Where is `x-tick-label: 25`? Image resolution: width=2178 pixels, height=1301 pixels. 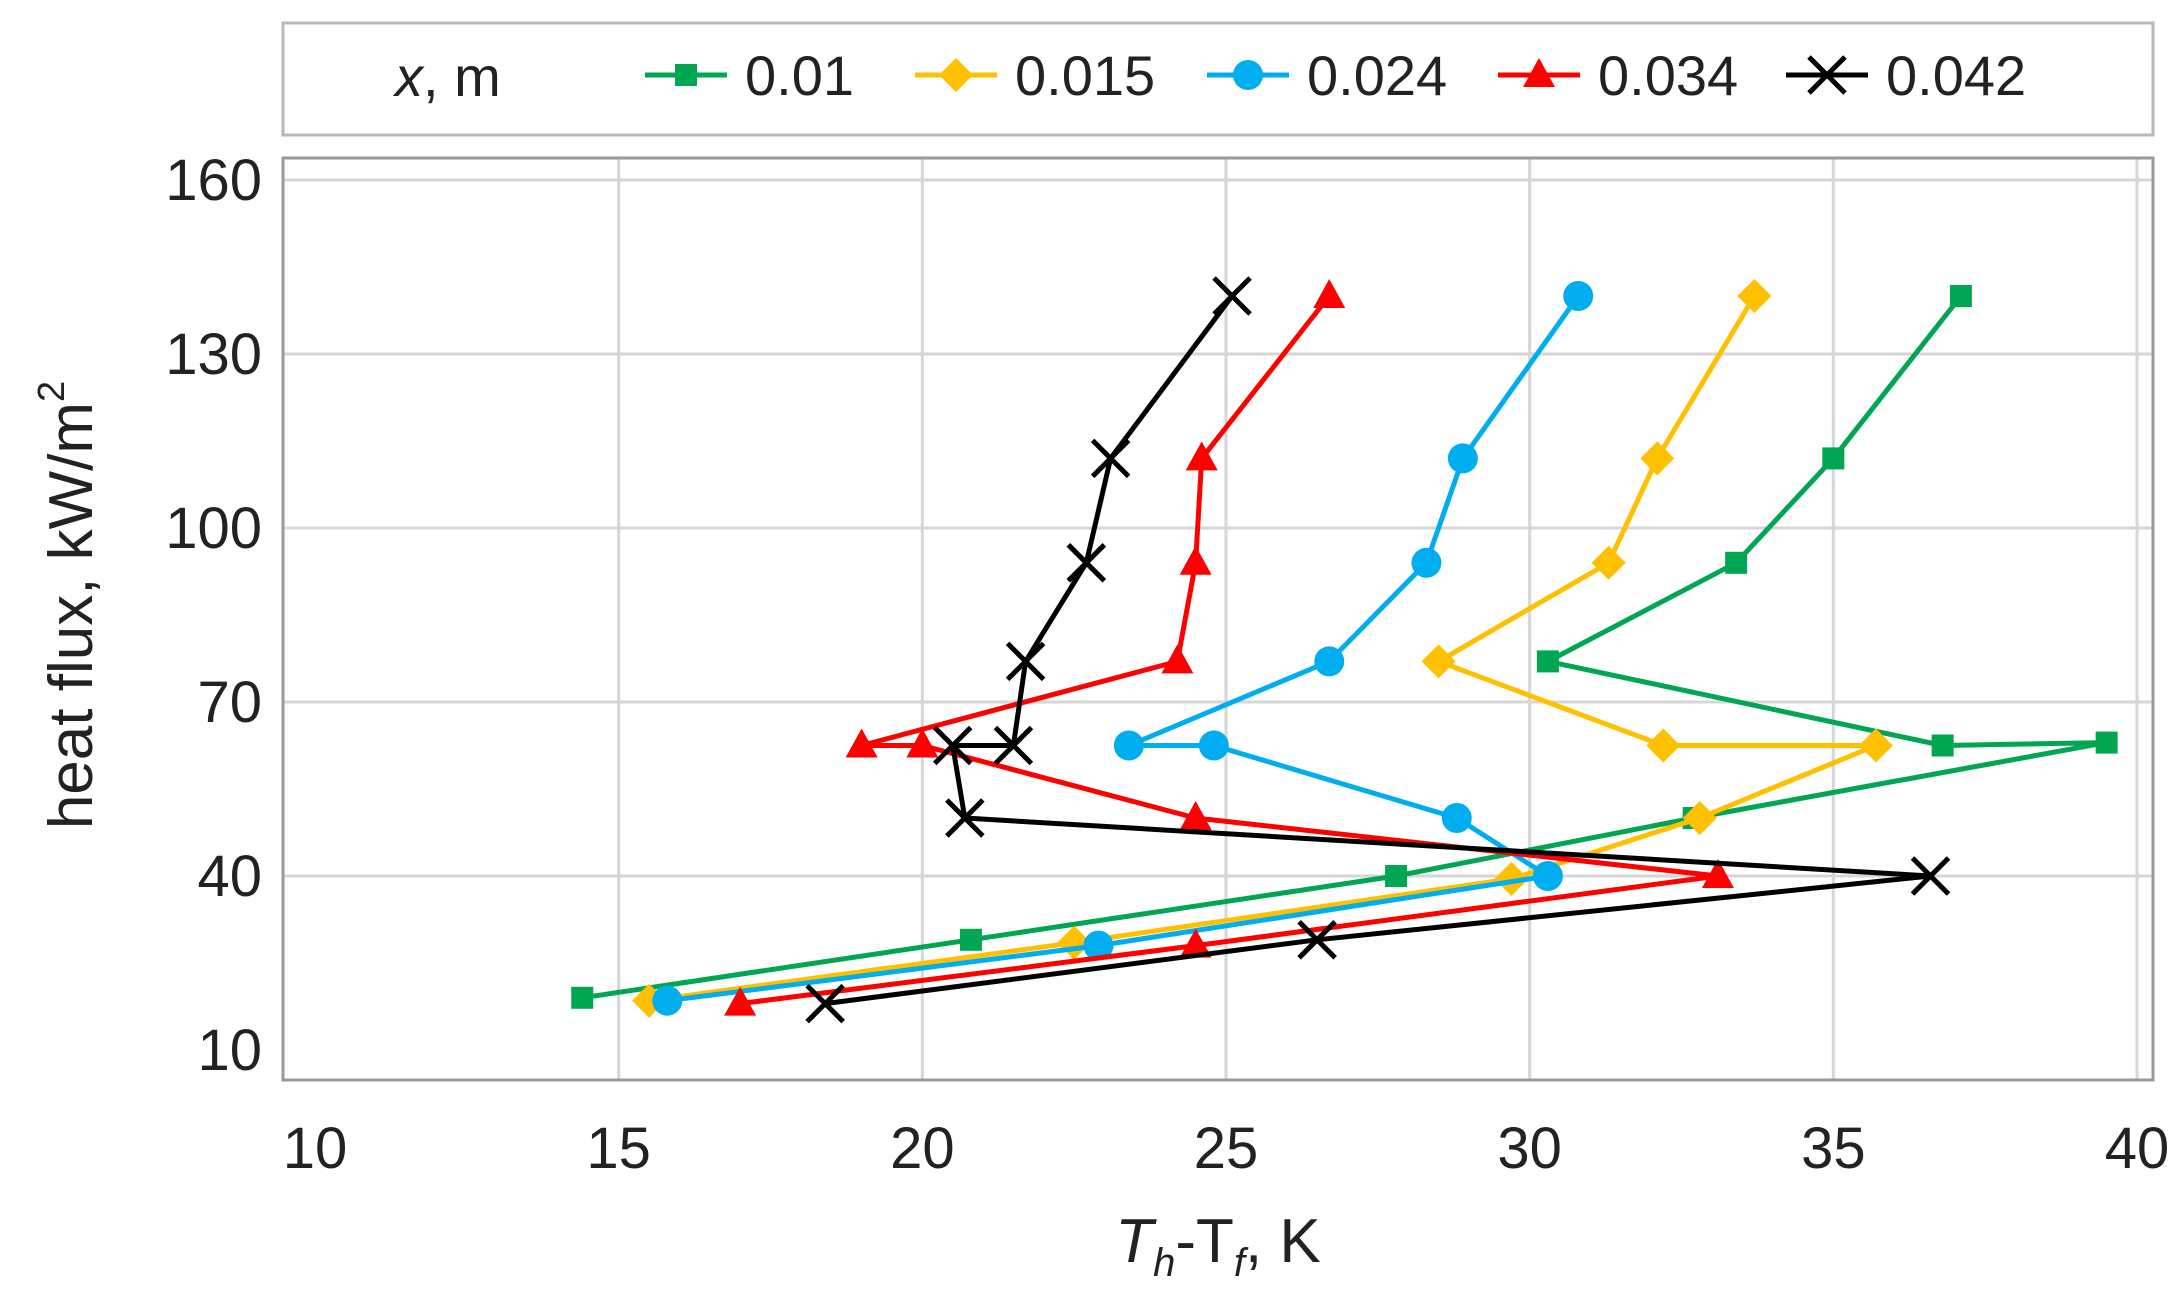 x-tick-label: 25 is located at coordinates (1226, 1148).